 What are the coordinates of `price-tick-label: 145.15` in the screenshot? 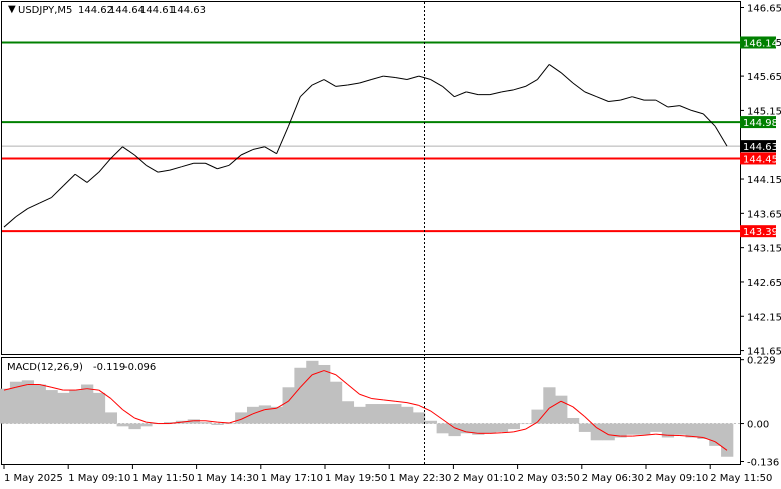 It's located at (764, 111).